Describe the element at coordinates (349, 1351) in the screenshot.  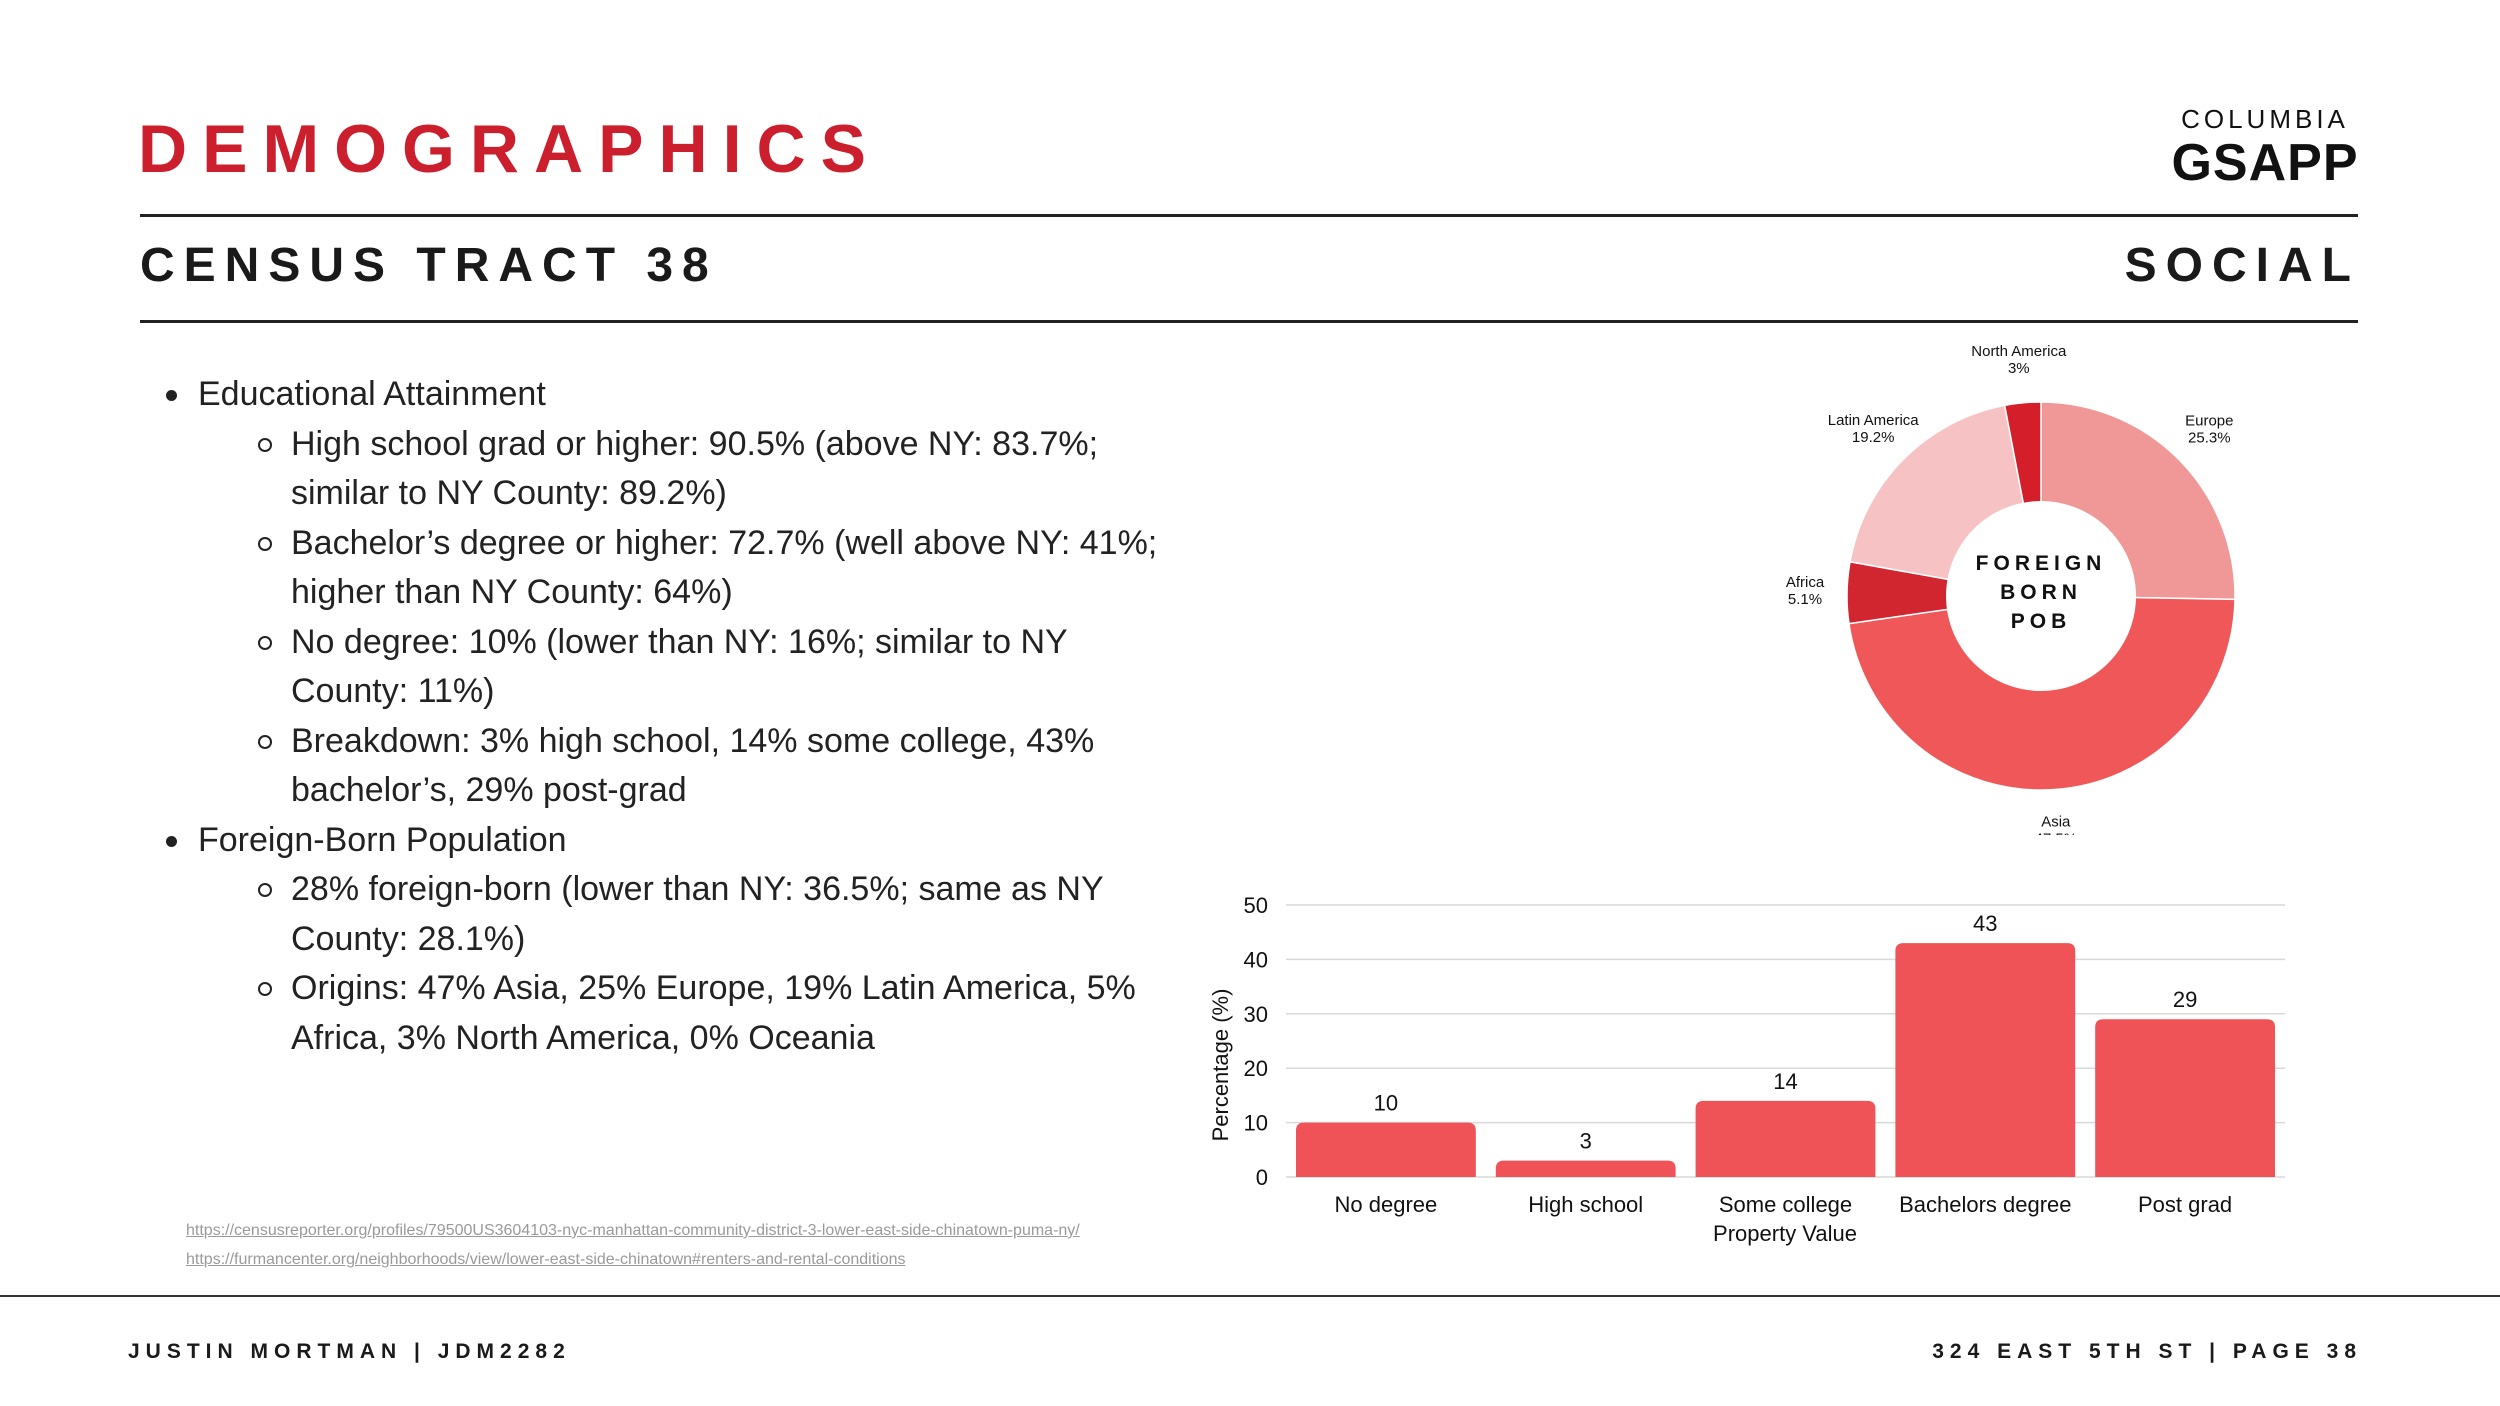
I see `footer-author: JUSTIN MORTMAN | JDM2282` at that location.